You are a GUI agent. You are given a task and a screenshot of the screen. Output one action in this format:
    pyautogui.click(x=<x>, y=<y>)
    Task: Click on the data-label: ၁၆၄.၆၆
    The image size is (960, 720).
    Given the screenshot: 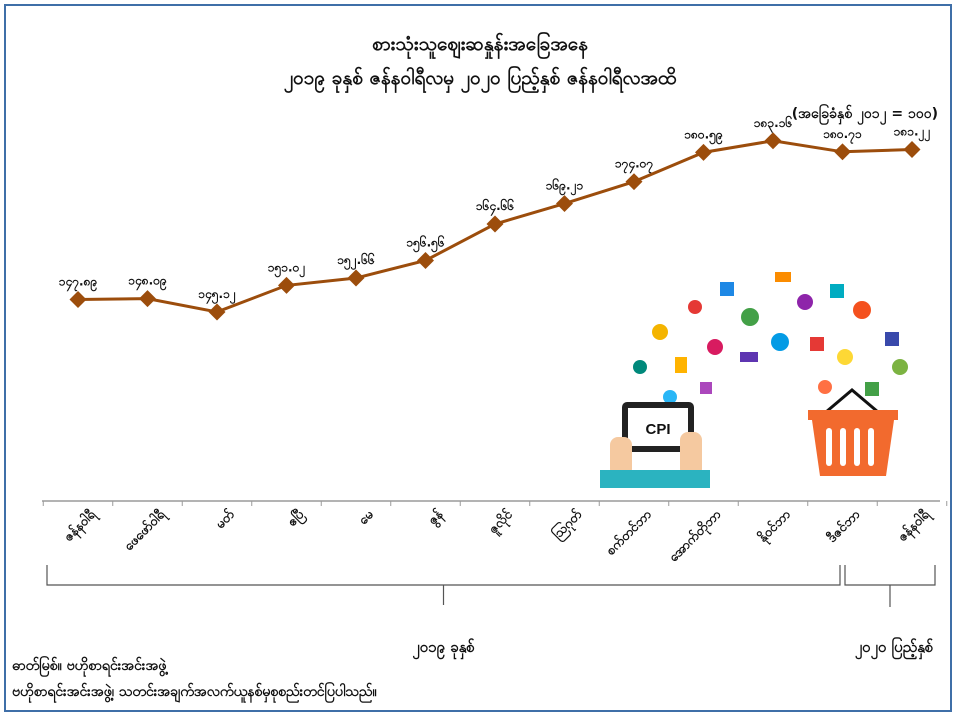 What is the action you would take?
    pyautogui.click(x=495, y=207)
    